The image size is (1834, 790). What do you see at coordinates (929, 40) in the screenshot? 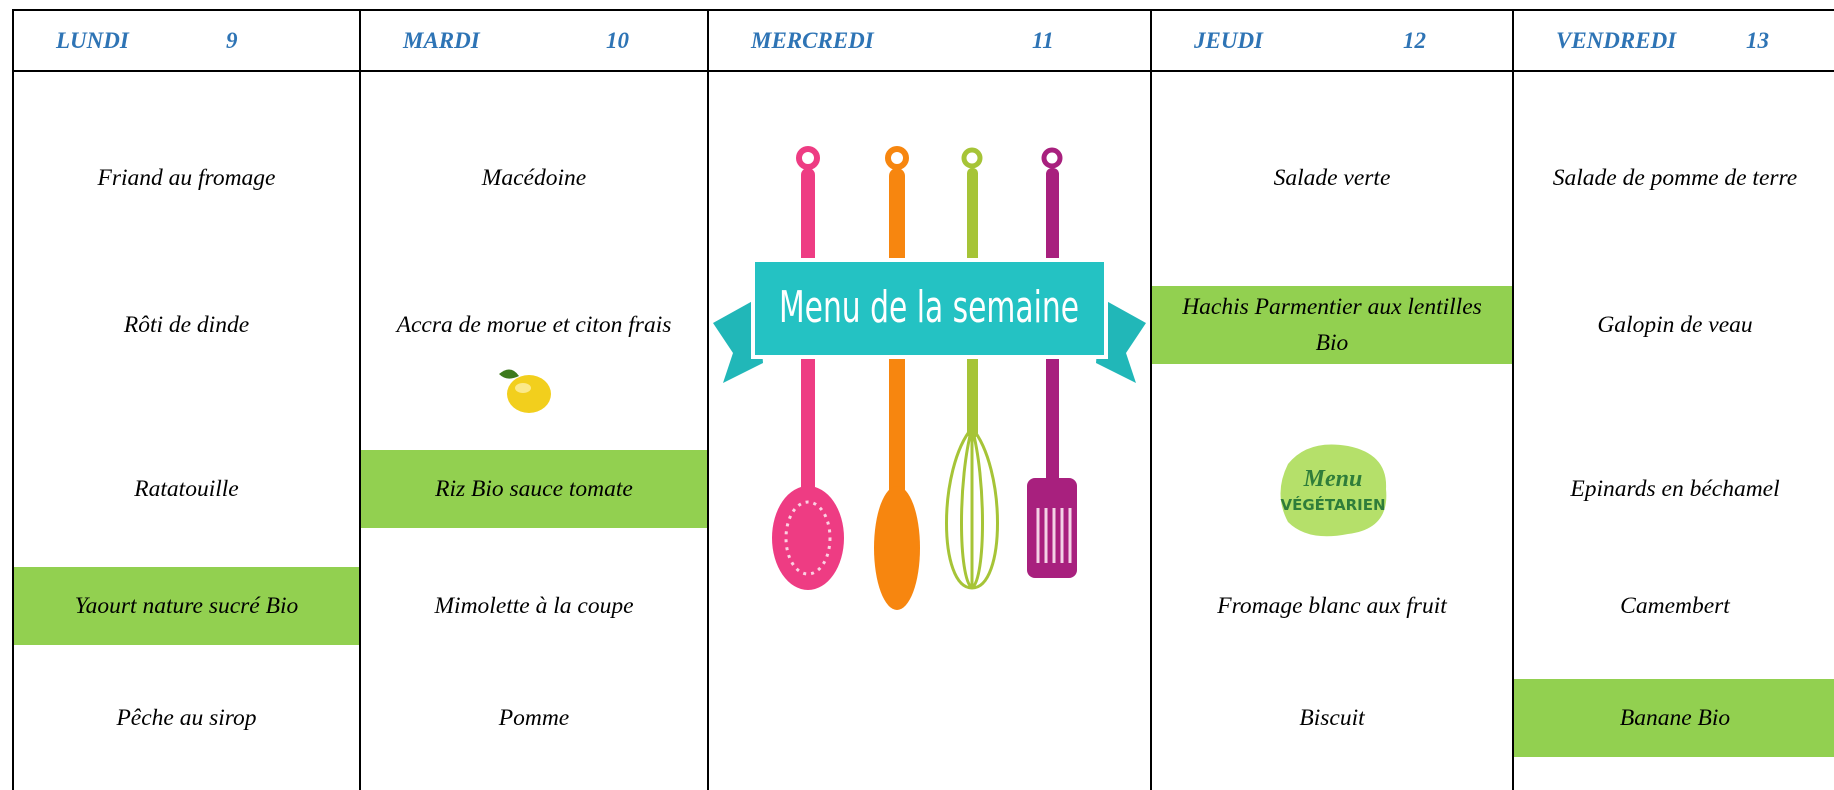
I see `day-header: MERCREDI 11` at bounding box center [929, 40].